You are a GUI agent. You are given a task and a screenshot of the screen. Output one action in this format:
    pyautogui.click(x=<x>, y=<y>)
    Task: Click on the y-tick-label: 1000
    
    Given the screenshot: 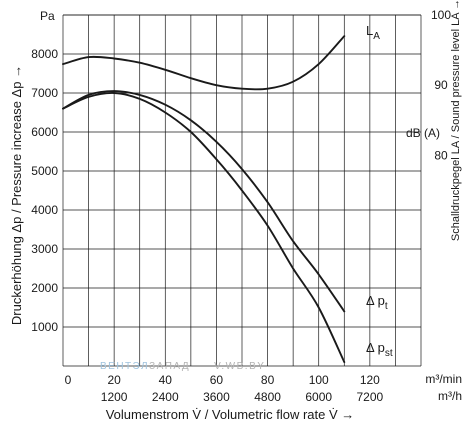 What is the action you would take?
    pyautogui.click(x=44, y=327)
    